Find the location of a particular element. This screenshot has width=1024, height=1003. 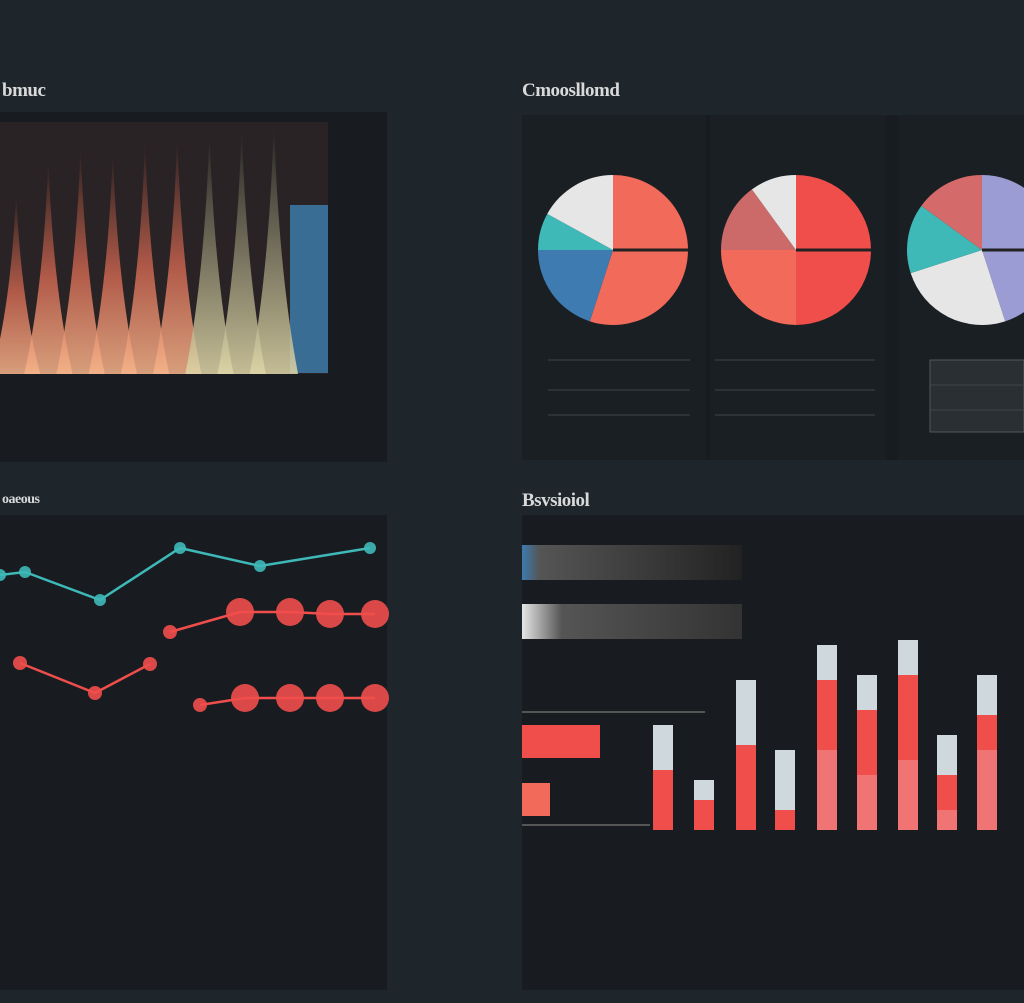

line-chart-series is located at coordinates (194, 627).